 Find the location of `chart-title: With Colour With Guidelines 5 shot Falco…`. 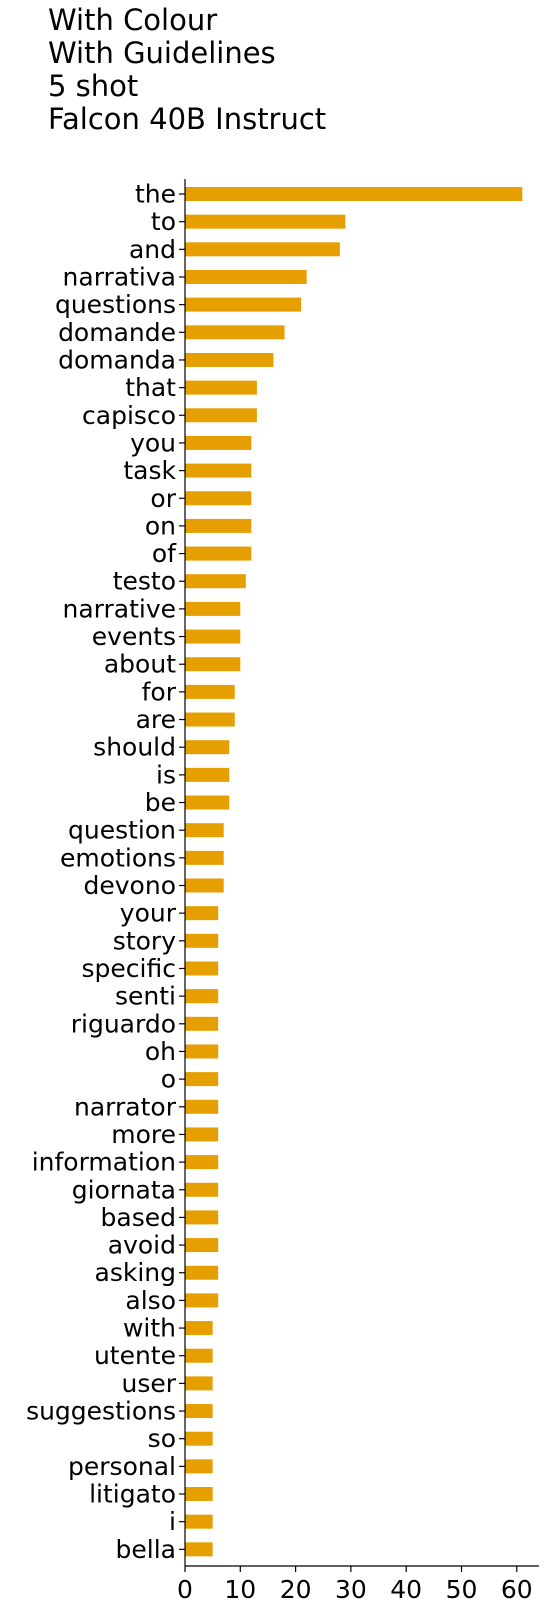

chart-title: With Colour With Guidelines 5 shot Falco… is located at coordinates (187, 70).